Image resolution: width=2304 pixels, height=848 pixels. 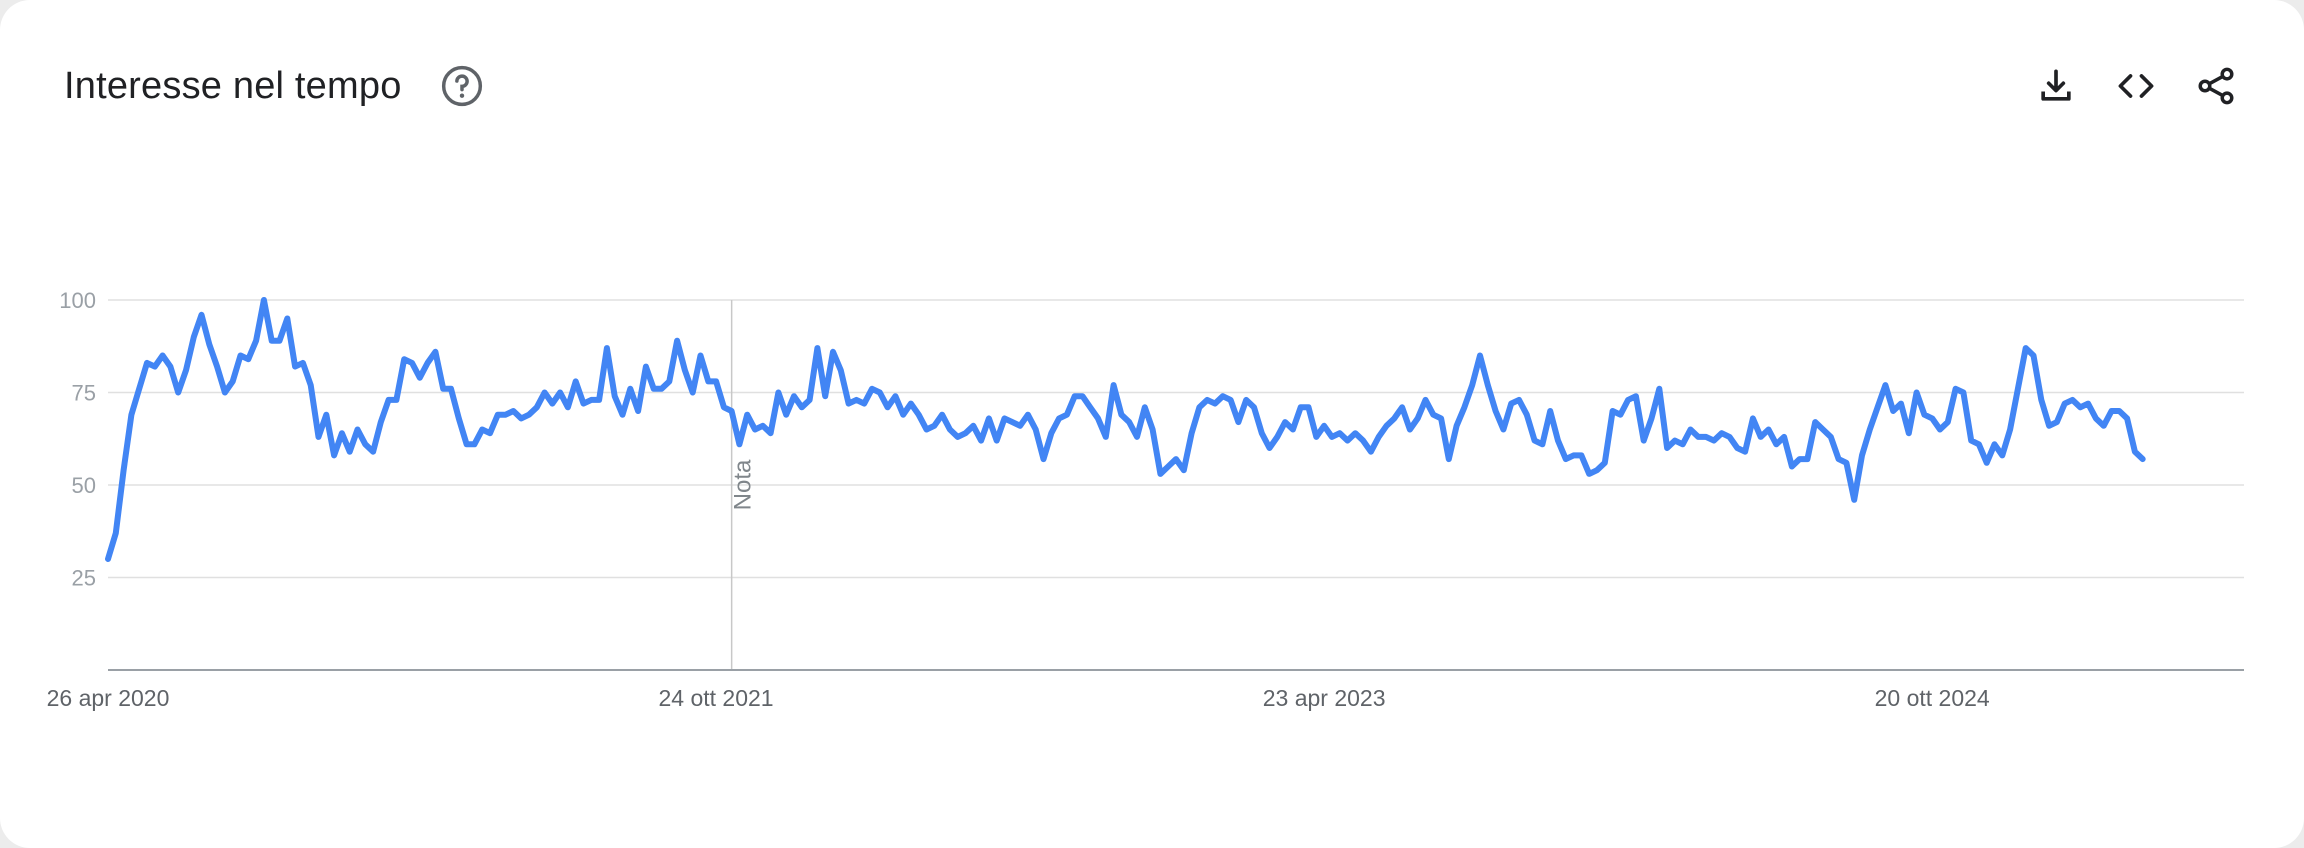 I want to click on annotation-label: Nota, so click(x=743, y=484).